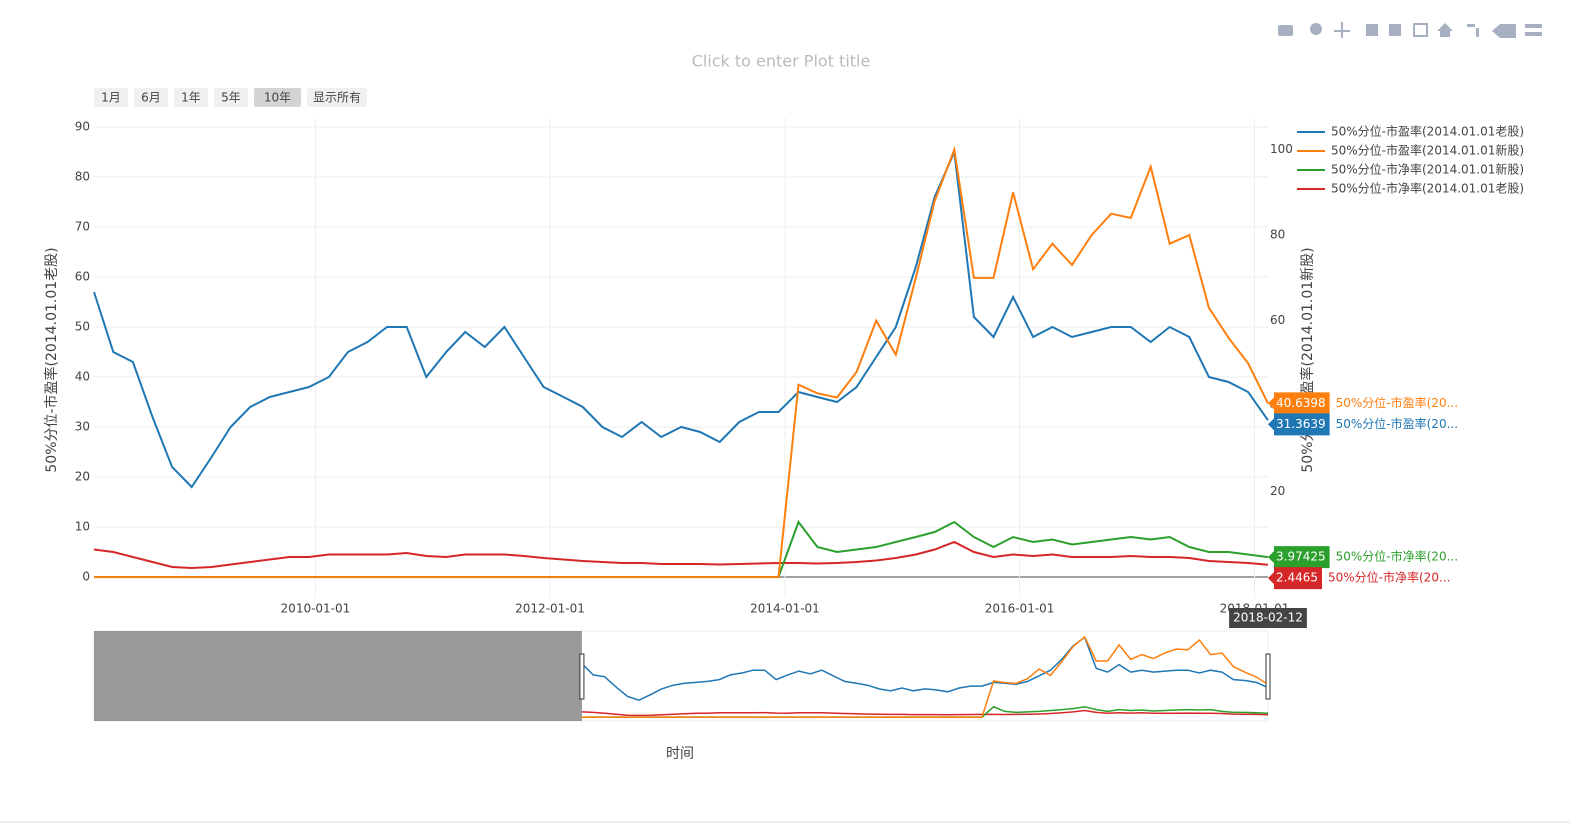  I want to click on y-tick-label: 50, so click(82, 327).